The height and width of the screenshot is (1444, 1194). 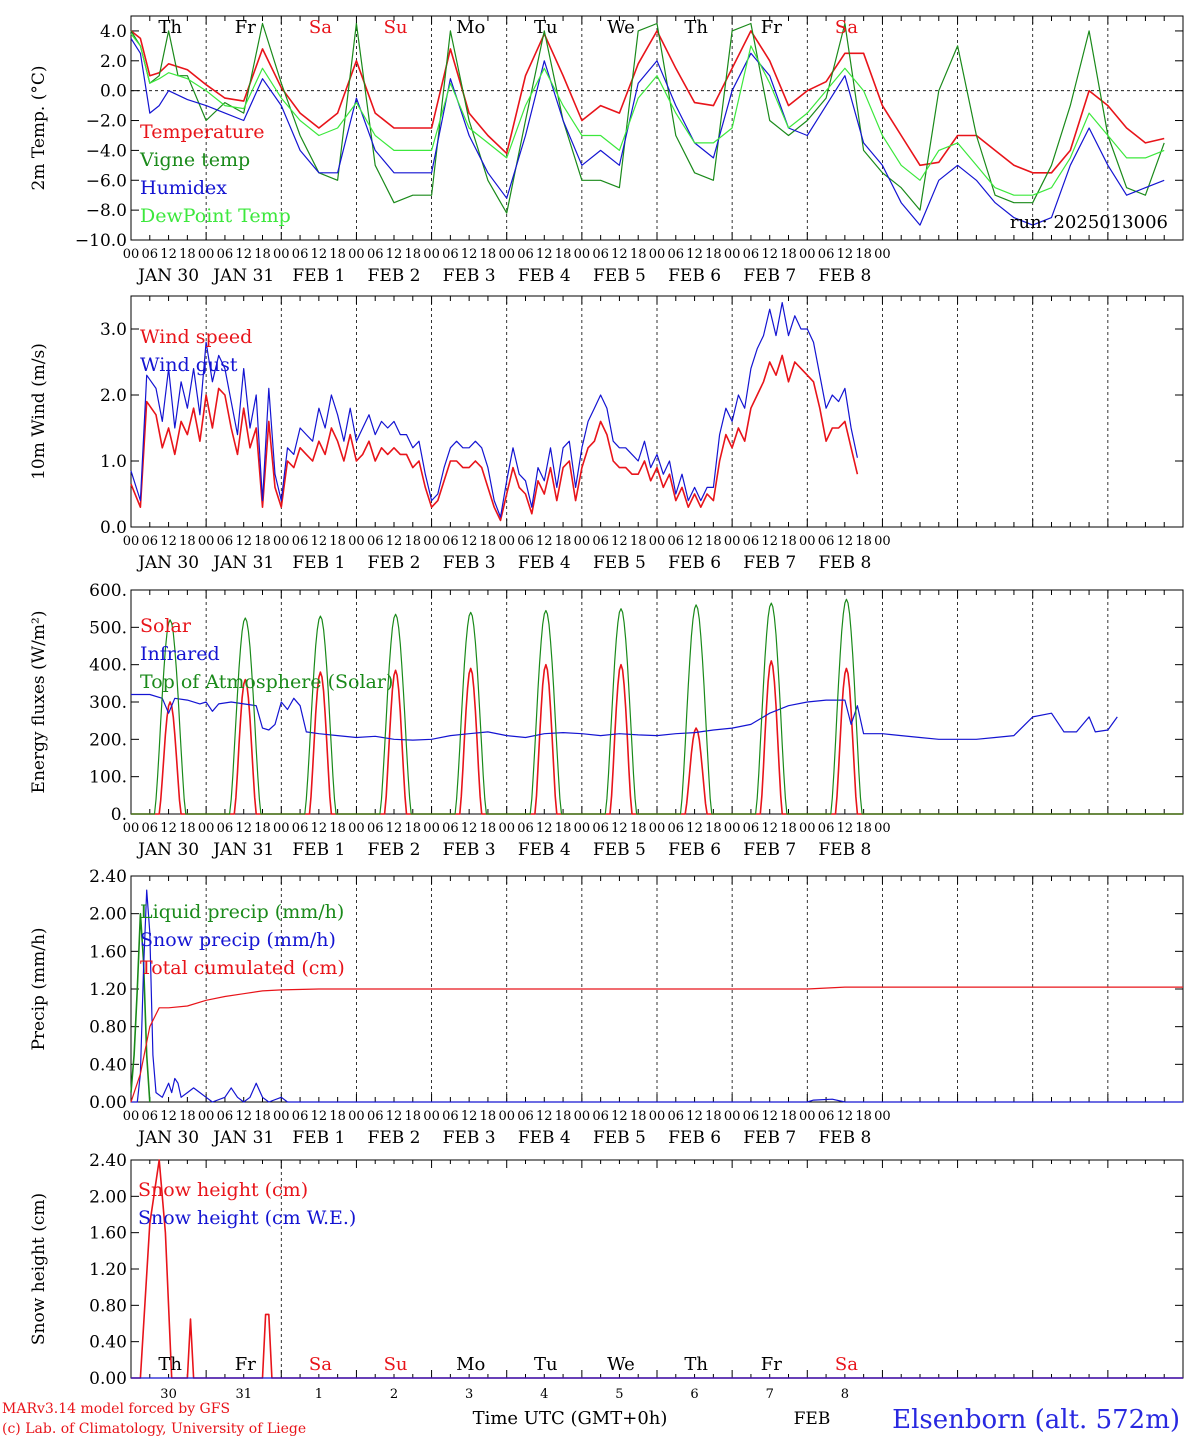 I want to click on weekday-label: Su, so click(x=396, y=27).